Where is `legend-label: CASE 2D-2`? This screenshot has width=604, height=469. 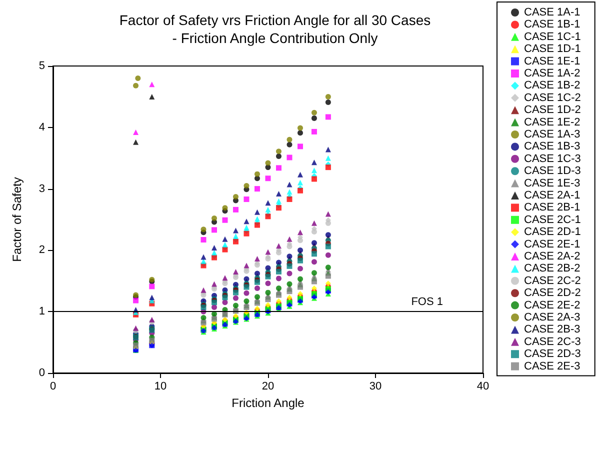 legend-label: CASE 2D-2 is located at coordinates (552, 293).